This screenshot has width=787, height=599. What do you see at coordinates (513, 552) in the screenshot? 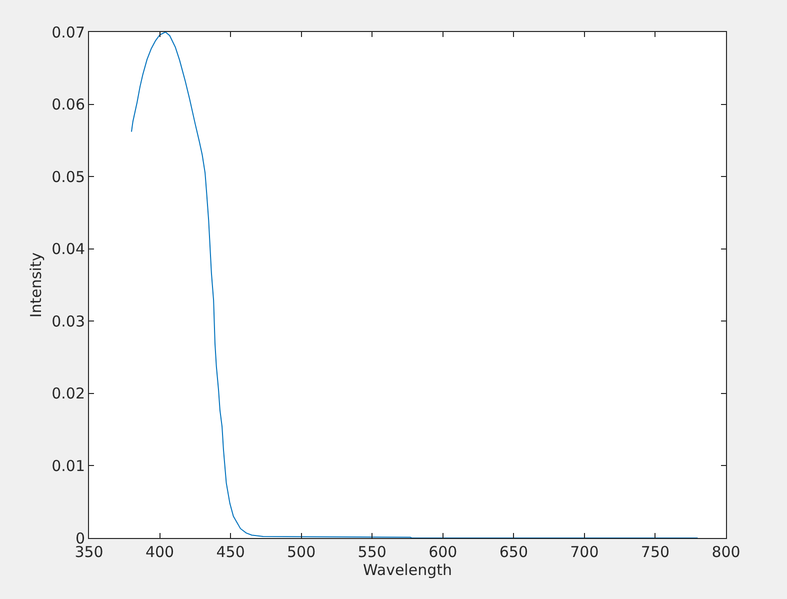
I see `x-tick-label: 650` at bounding box center [513, 552].